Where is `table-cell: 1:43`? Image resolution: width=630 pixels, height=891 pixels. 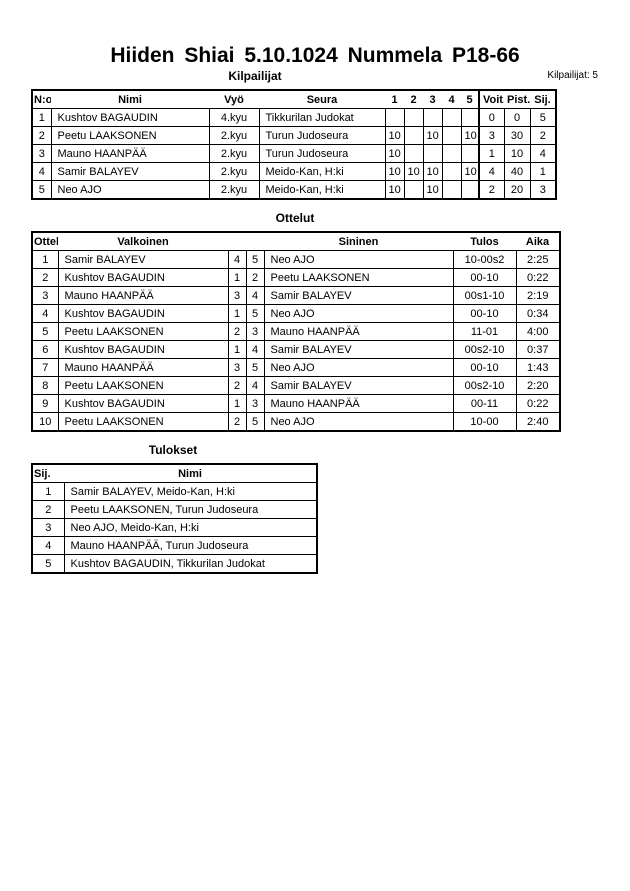 table-cell: 1:43 is located at coordinates (538, 367).